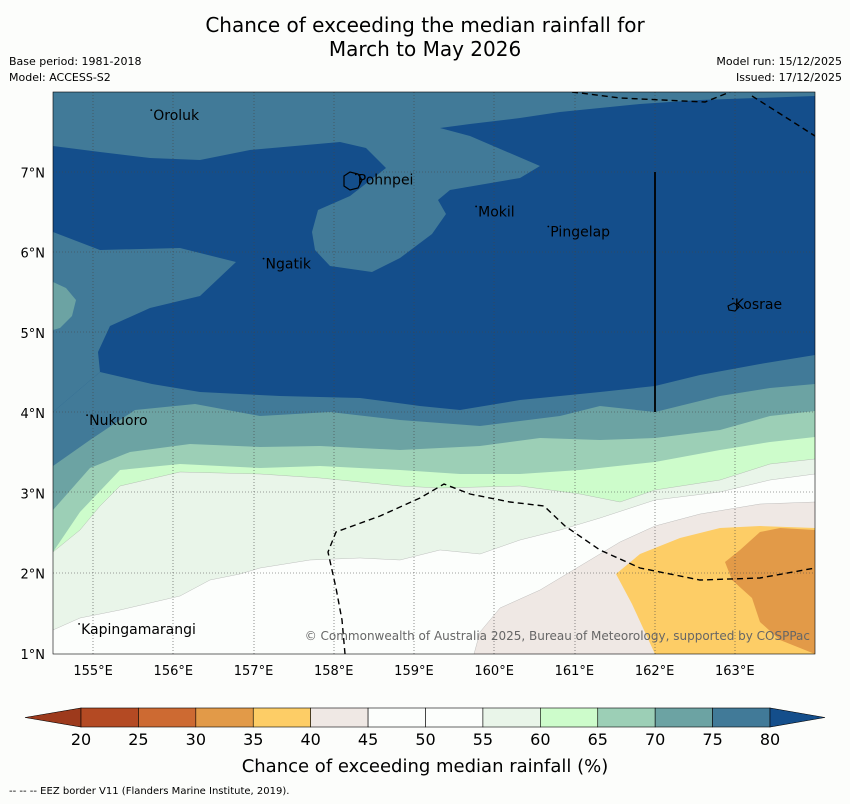 Image resolution: width=850 pixels, height=804 pixels. I want to click on colorbar-under-arrow, so click(53, 717).